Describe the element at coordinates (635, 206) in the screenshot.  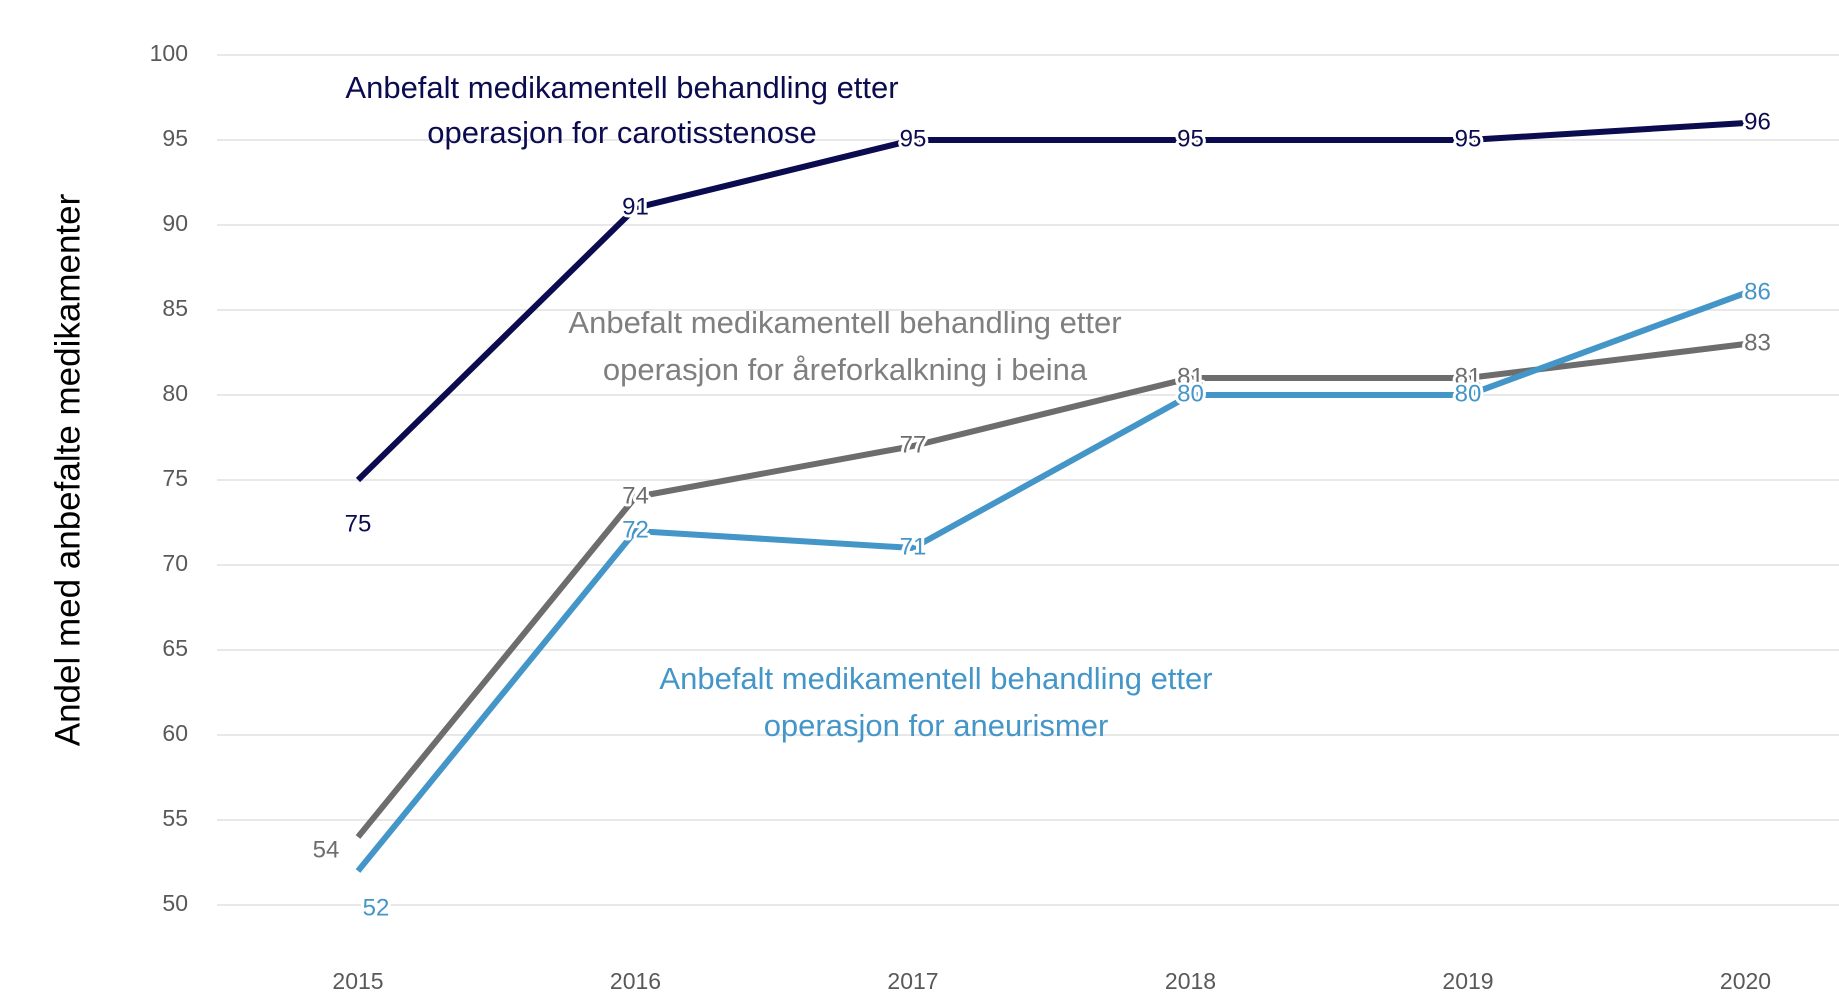
I see `data-label: 91` at that location.